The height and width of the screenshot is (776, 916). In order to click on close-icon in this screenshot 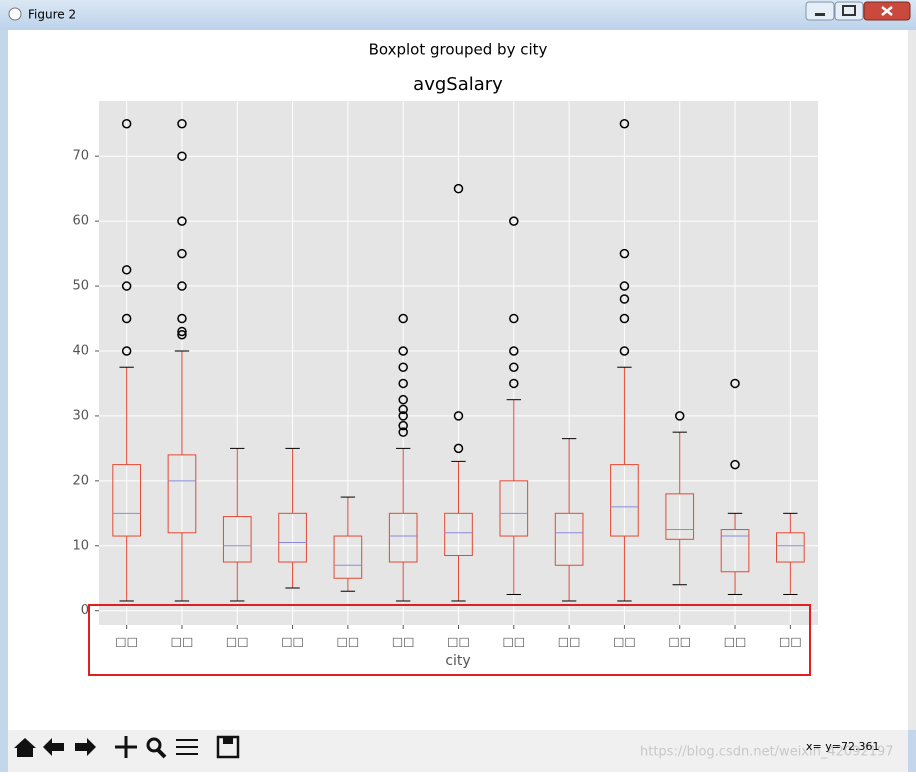, I will do `click(887, 11)`.